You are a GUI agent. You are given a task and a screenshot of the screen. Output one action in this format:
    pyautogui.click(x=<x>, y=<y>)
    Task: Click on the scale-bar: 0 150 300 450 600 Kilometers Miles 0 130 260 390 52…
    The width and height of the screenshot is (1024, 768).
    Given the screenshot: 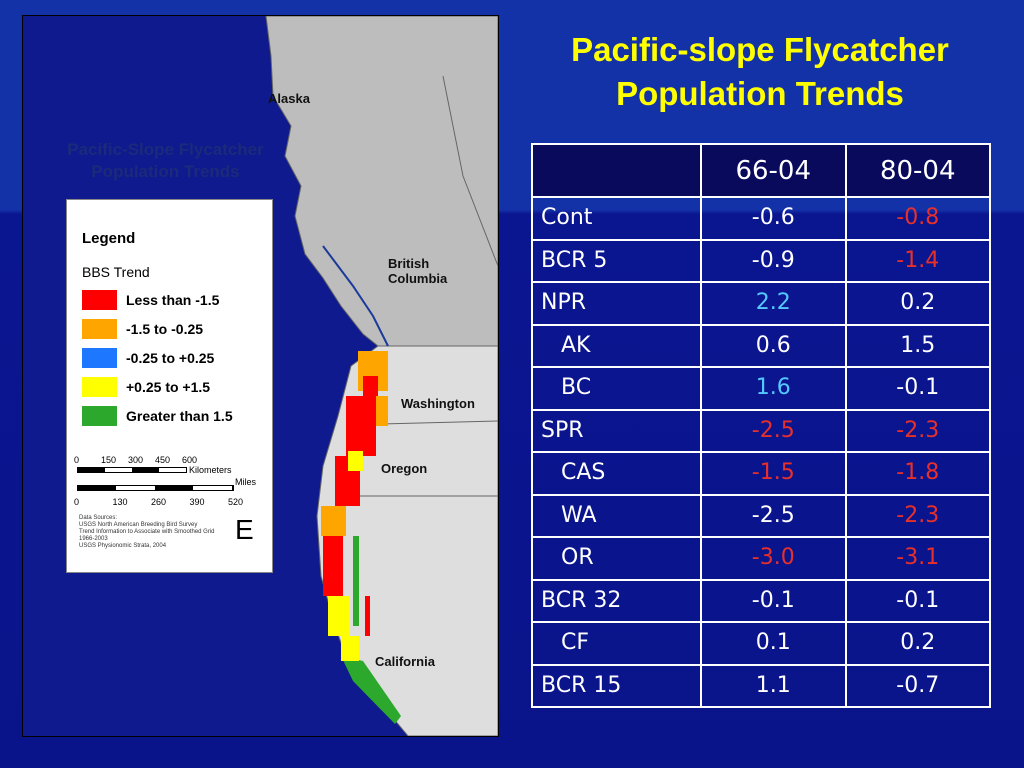 What is the action you would take?
    pyautogui.click(x=168, y=485)
    